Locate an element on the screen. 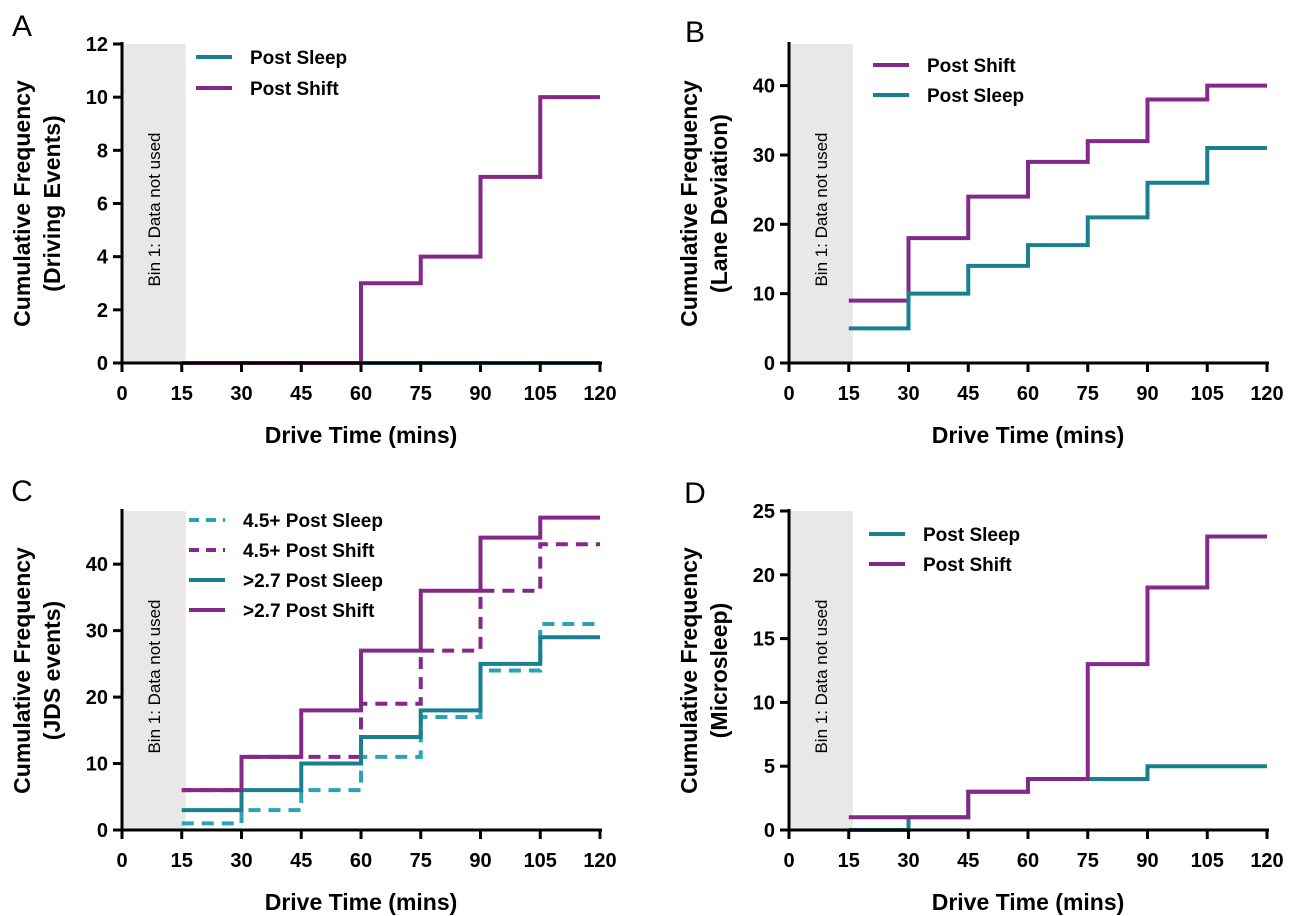 The height and width of the screenshot is (916, 1297). panel-b-unused-bin-shade is located at coordinates (821, 203).